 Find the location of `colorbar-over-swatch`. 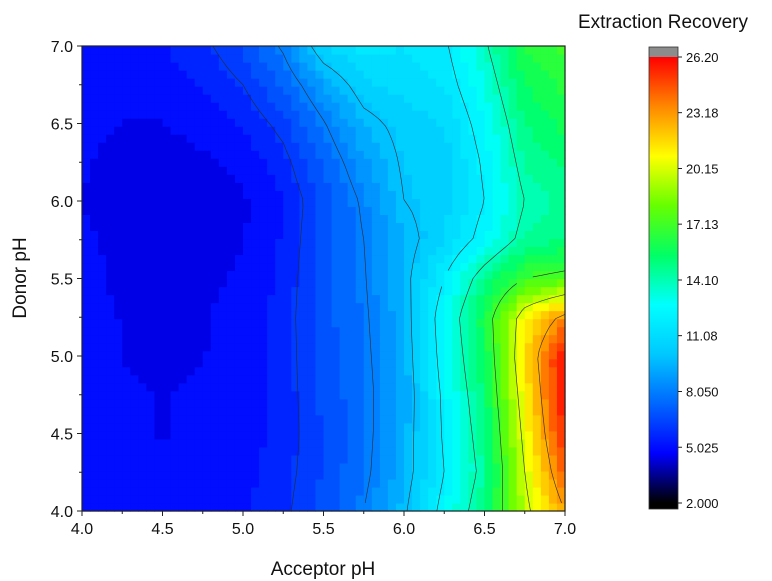

colorbar-over-swatch is located at coordinates (663, 52).